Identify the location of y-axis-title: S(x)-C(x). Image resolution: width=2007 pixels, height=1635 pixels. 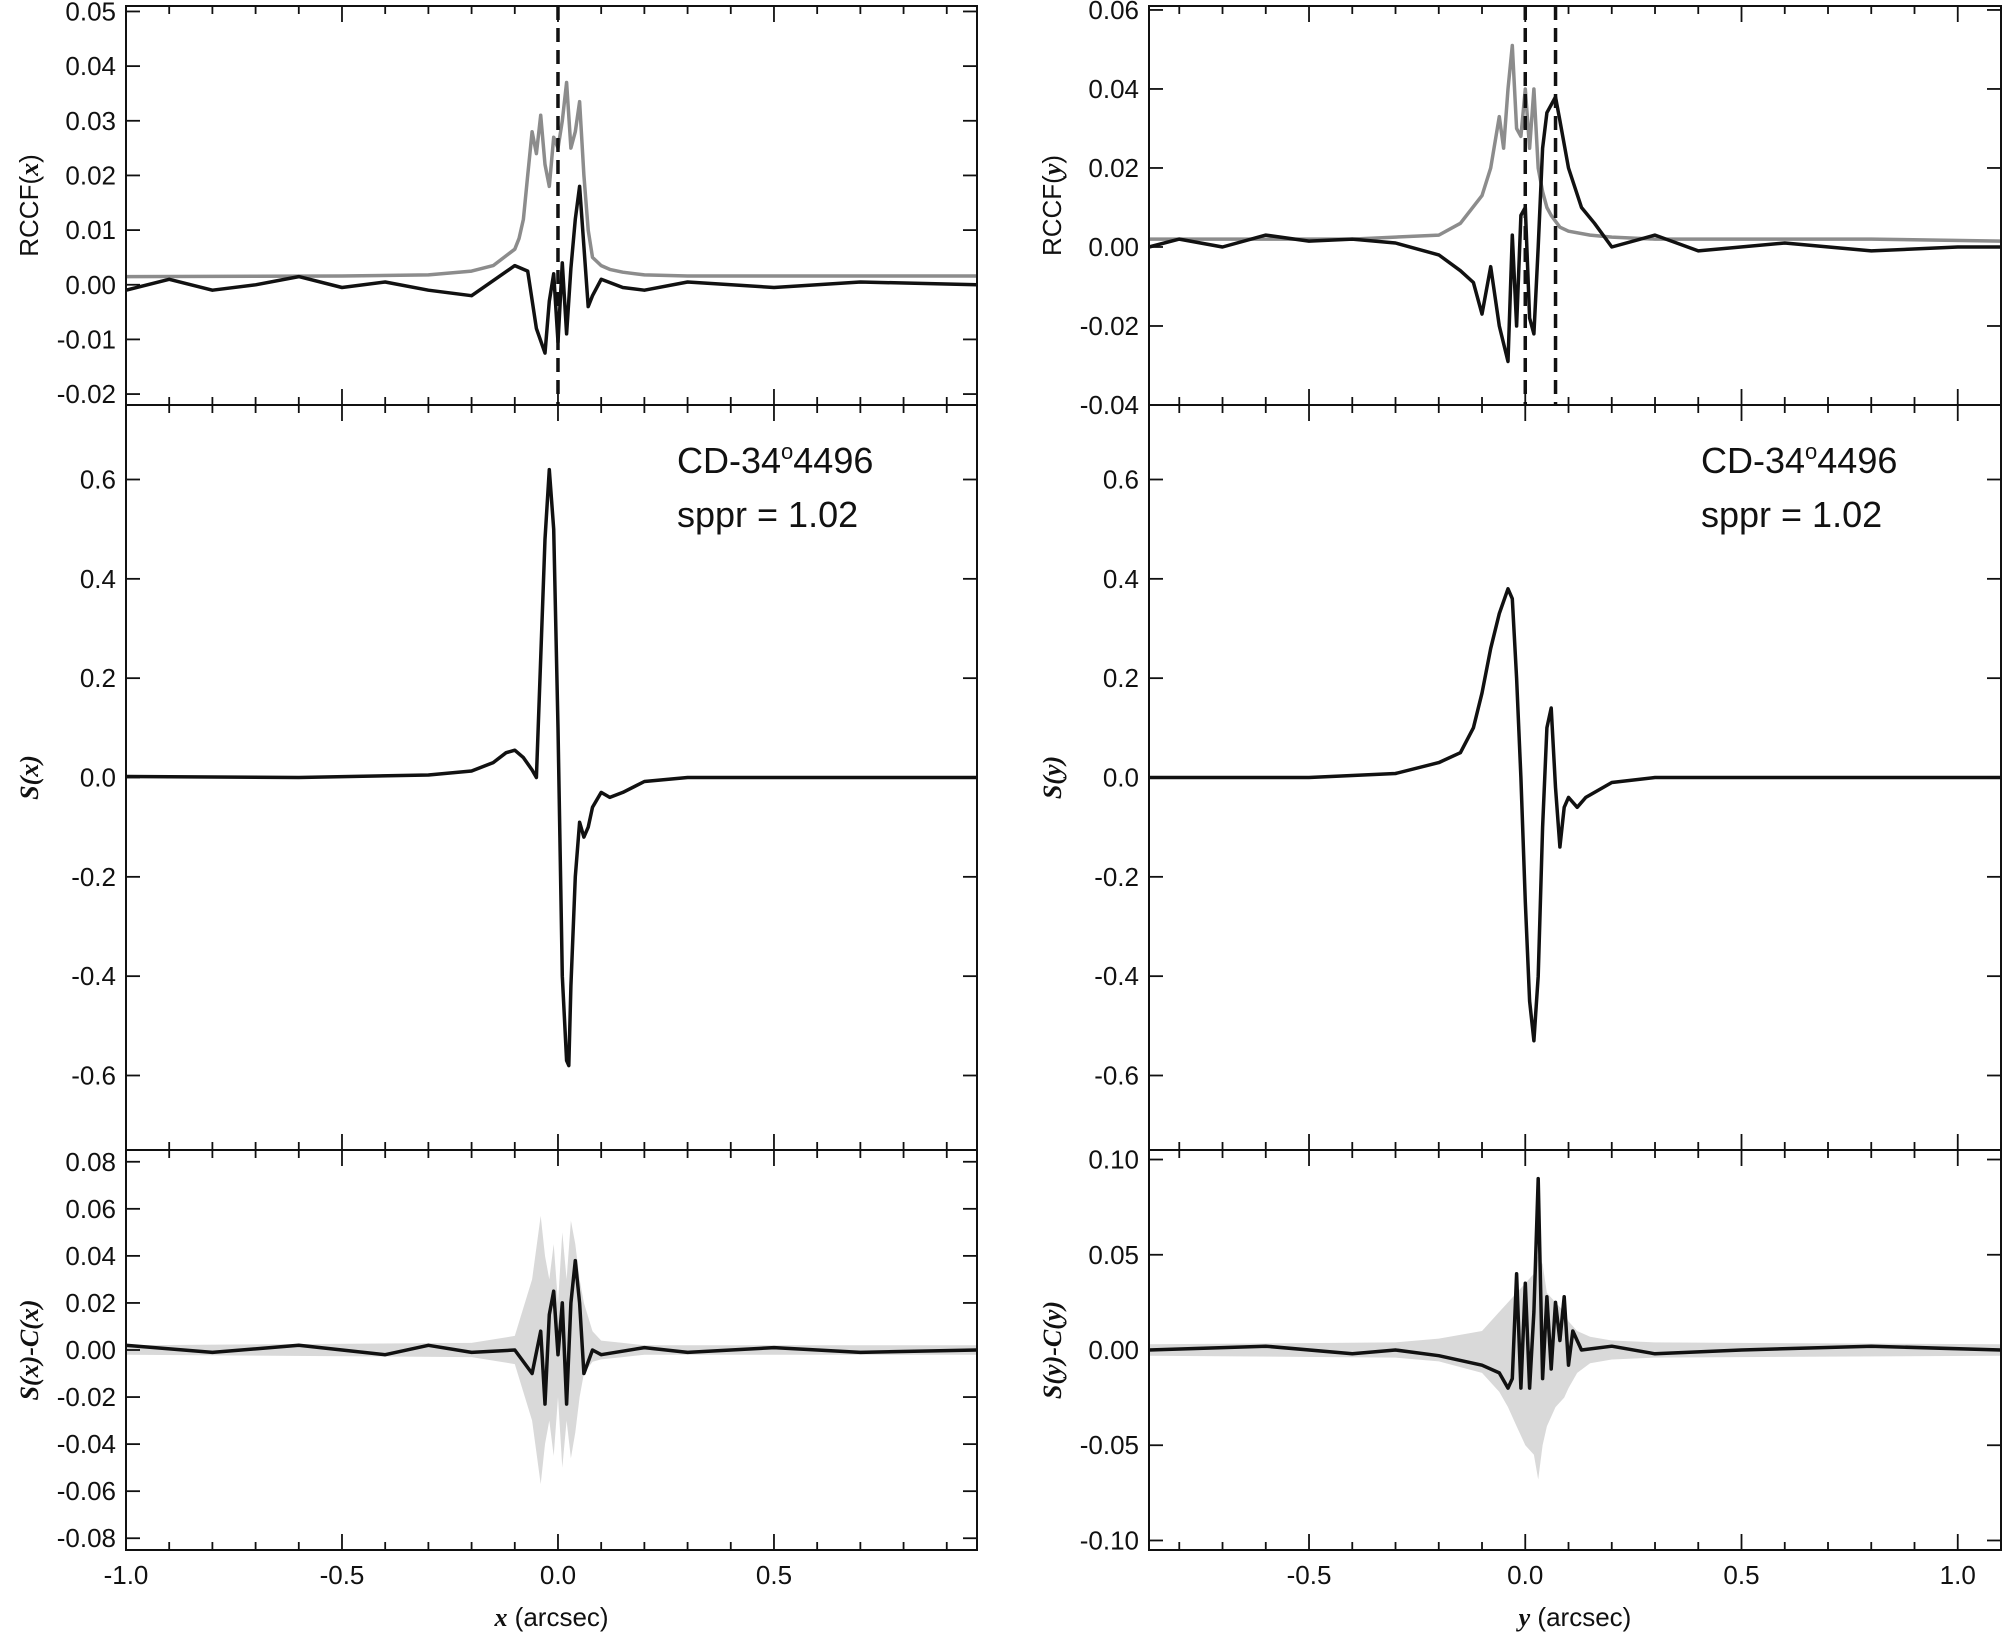
(29, 1349).